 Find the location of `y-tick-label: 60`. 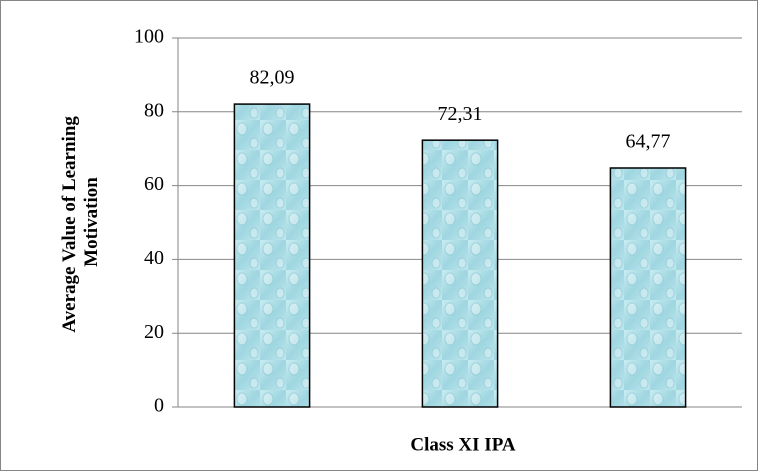

y-tick-label: 60 is located at coordinates (154, 184).